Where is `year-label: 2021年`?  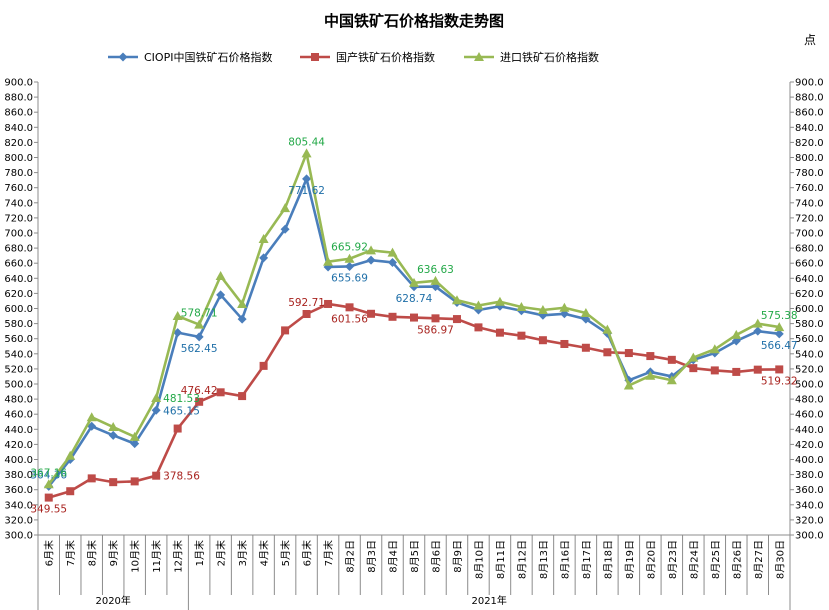
year-label: 2021年 is located at coordinates (488, 600).